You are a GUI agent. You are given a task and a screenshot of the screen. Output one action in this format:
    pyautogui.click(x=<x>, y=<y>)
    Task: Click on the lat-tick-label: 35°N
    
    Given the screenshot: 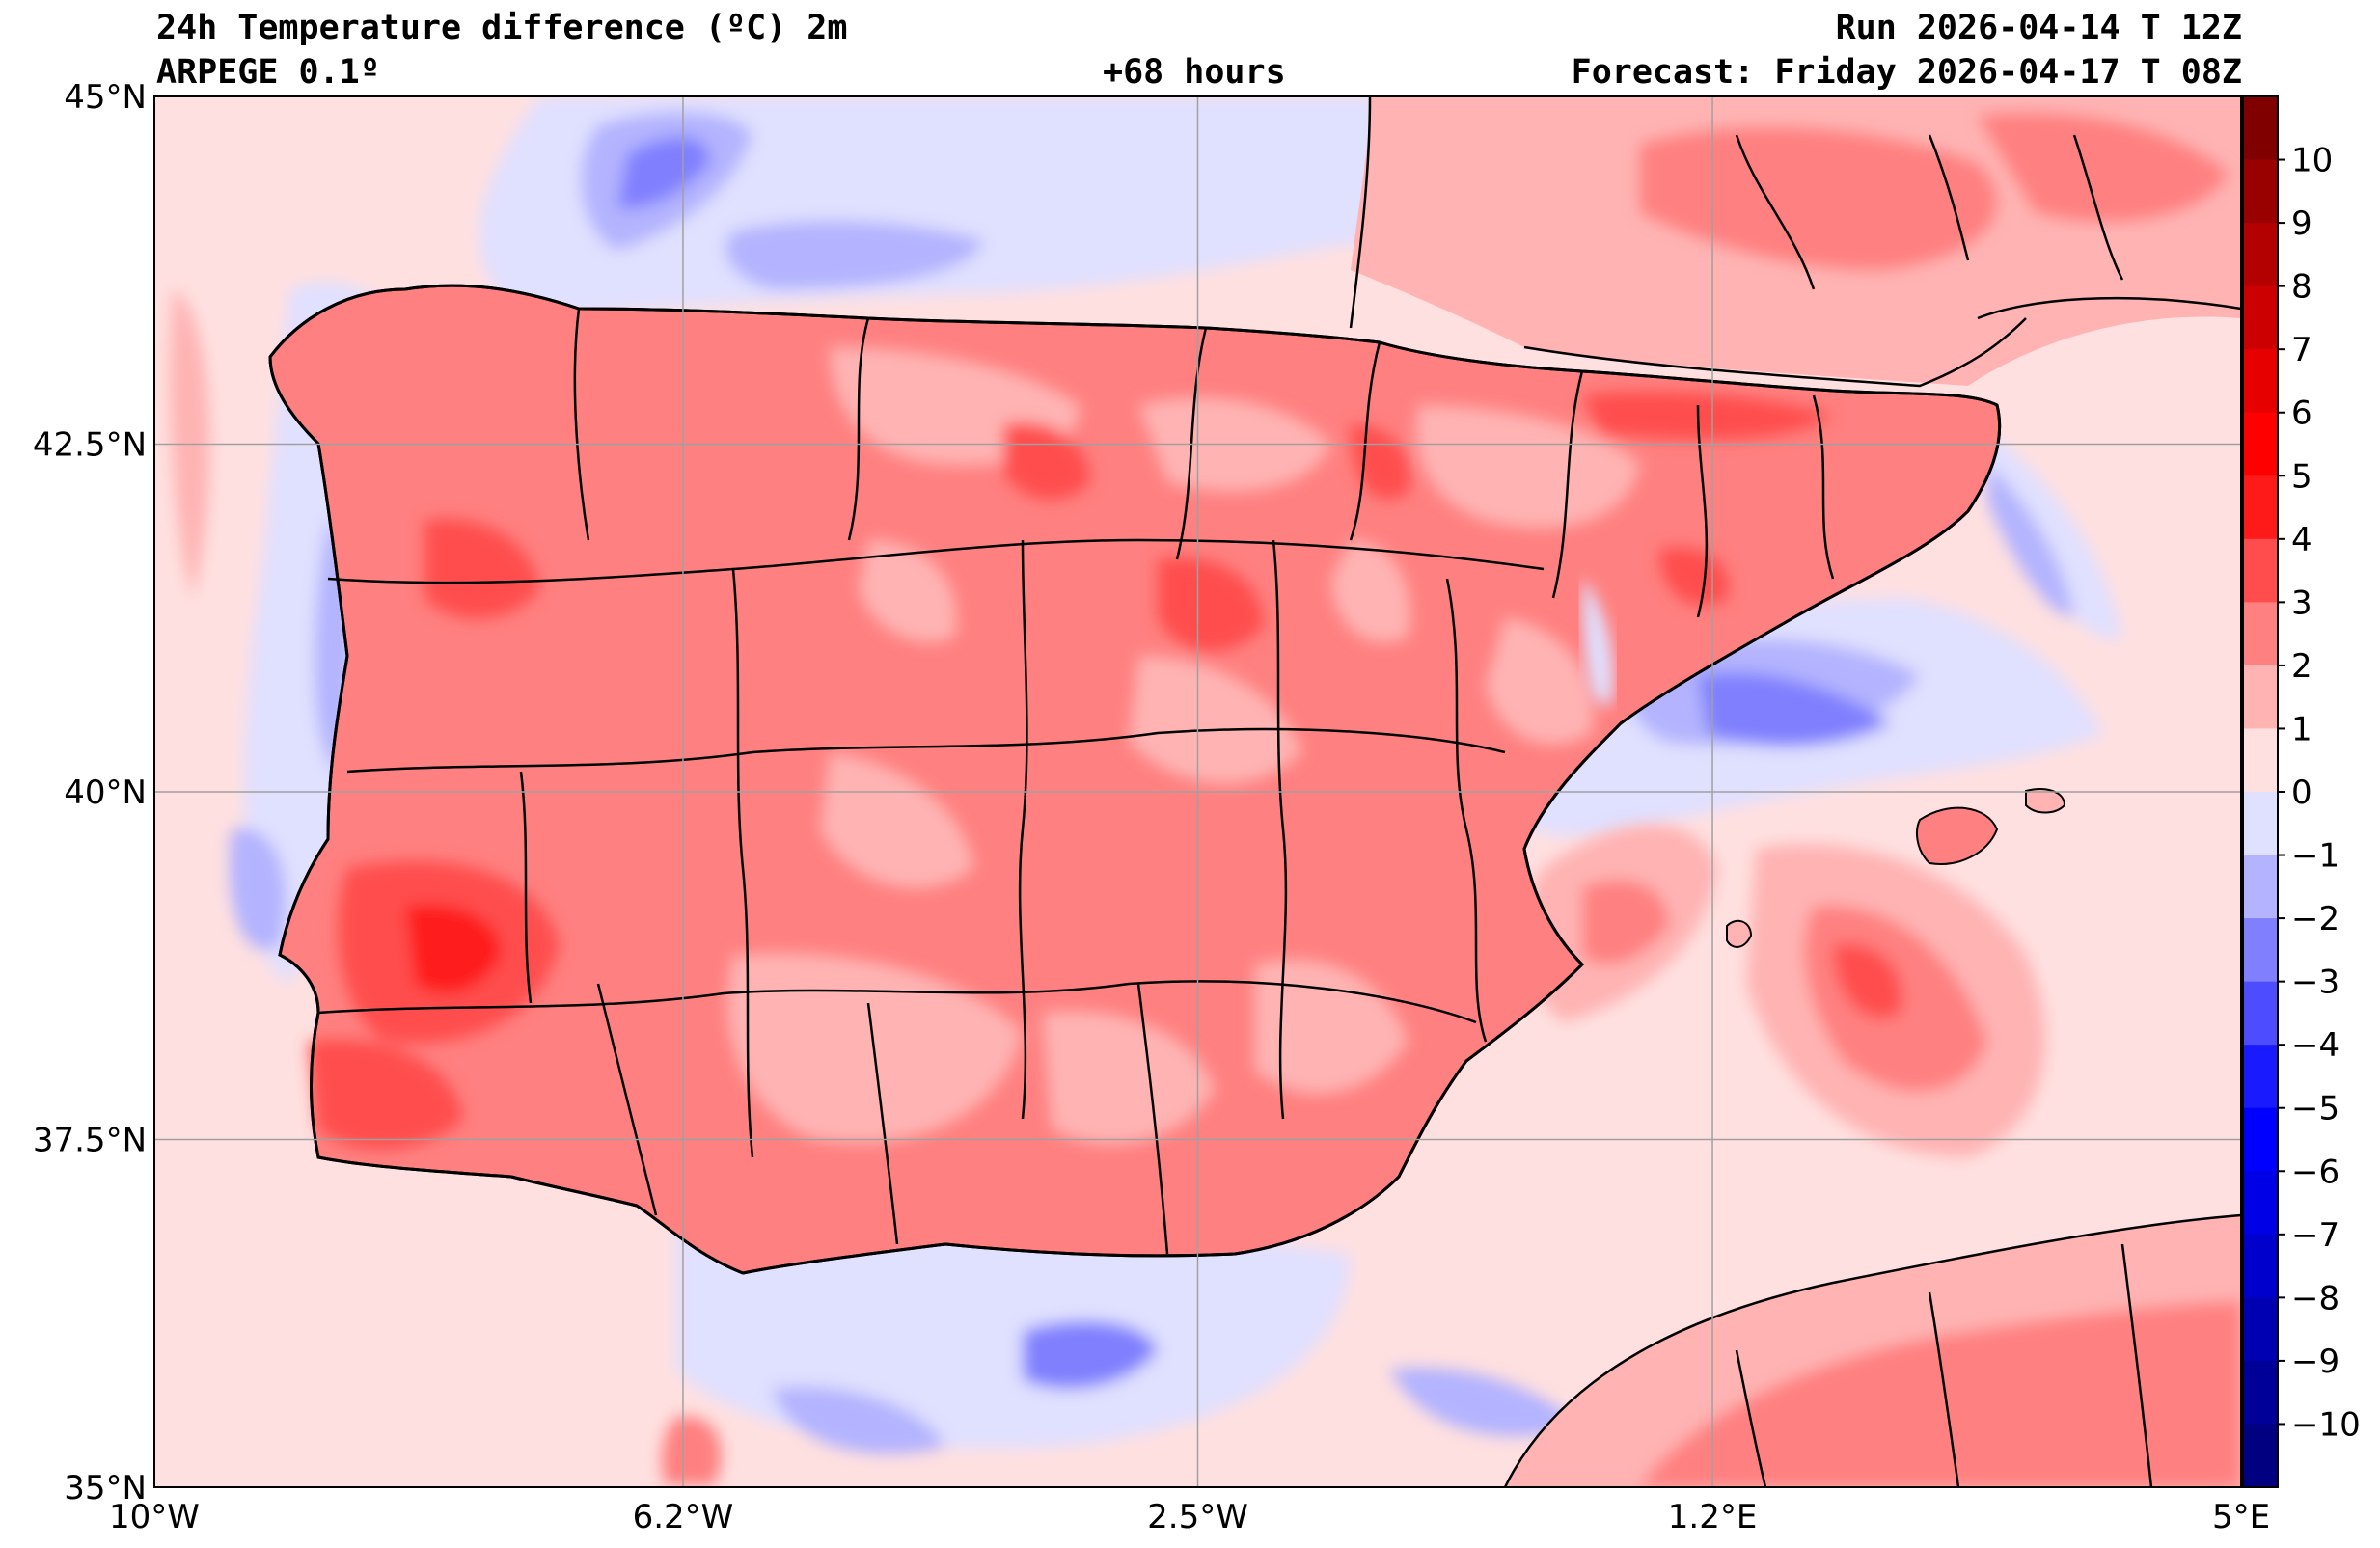 What is the action you would take?
    pyautogui.click(x=106, y=1488)
    